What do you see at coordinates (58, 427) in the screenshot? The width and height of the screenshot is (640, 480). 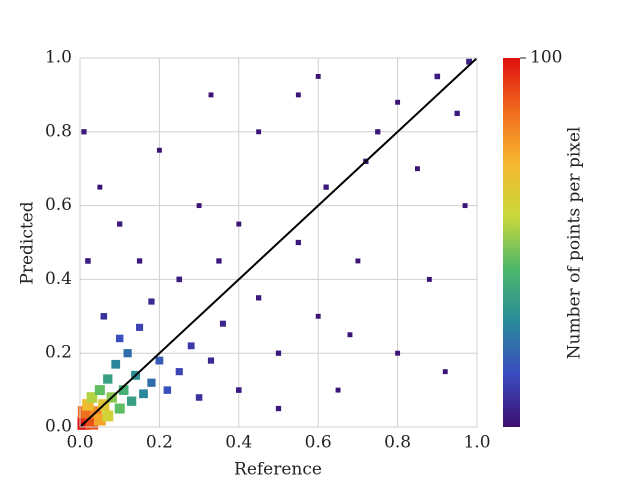 I see `y-tick-label: 0.0` at bounding box center [58, 427].